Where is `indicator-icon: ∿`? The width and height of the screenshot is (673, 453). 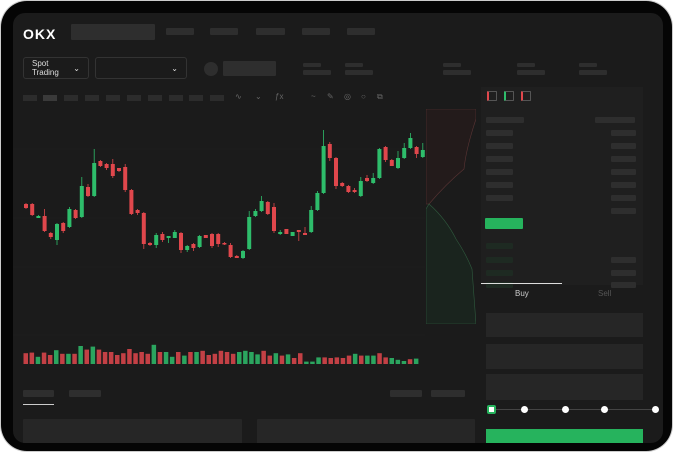
indicator-icon: ∿ is located at coordinates (238, 96).